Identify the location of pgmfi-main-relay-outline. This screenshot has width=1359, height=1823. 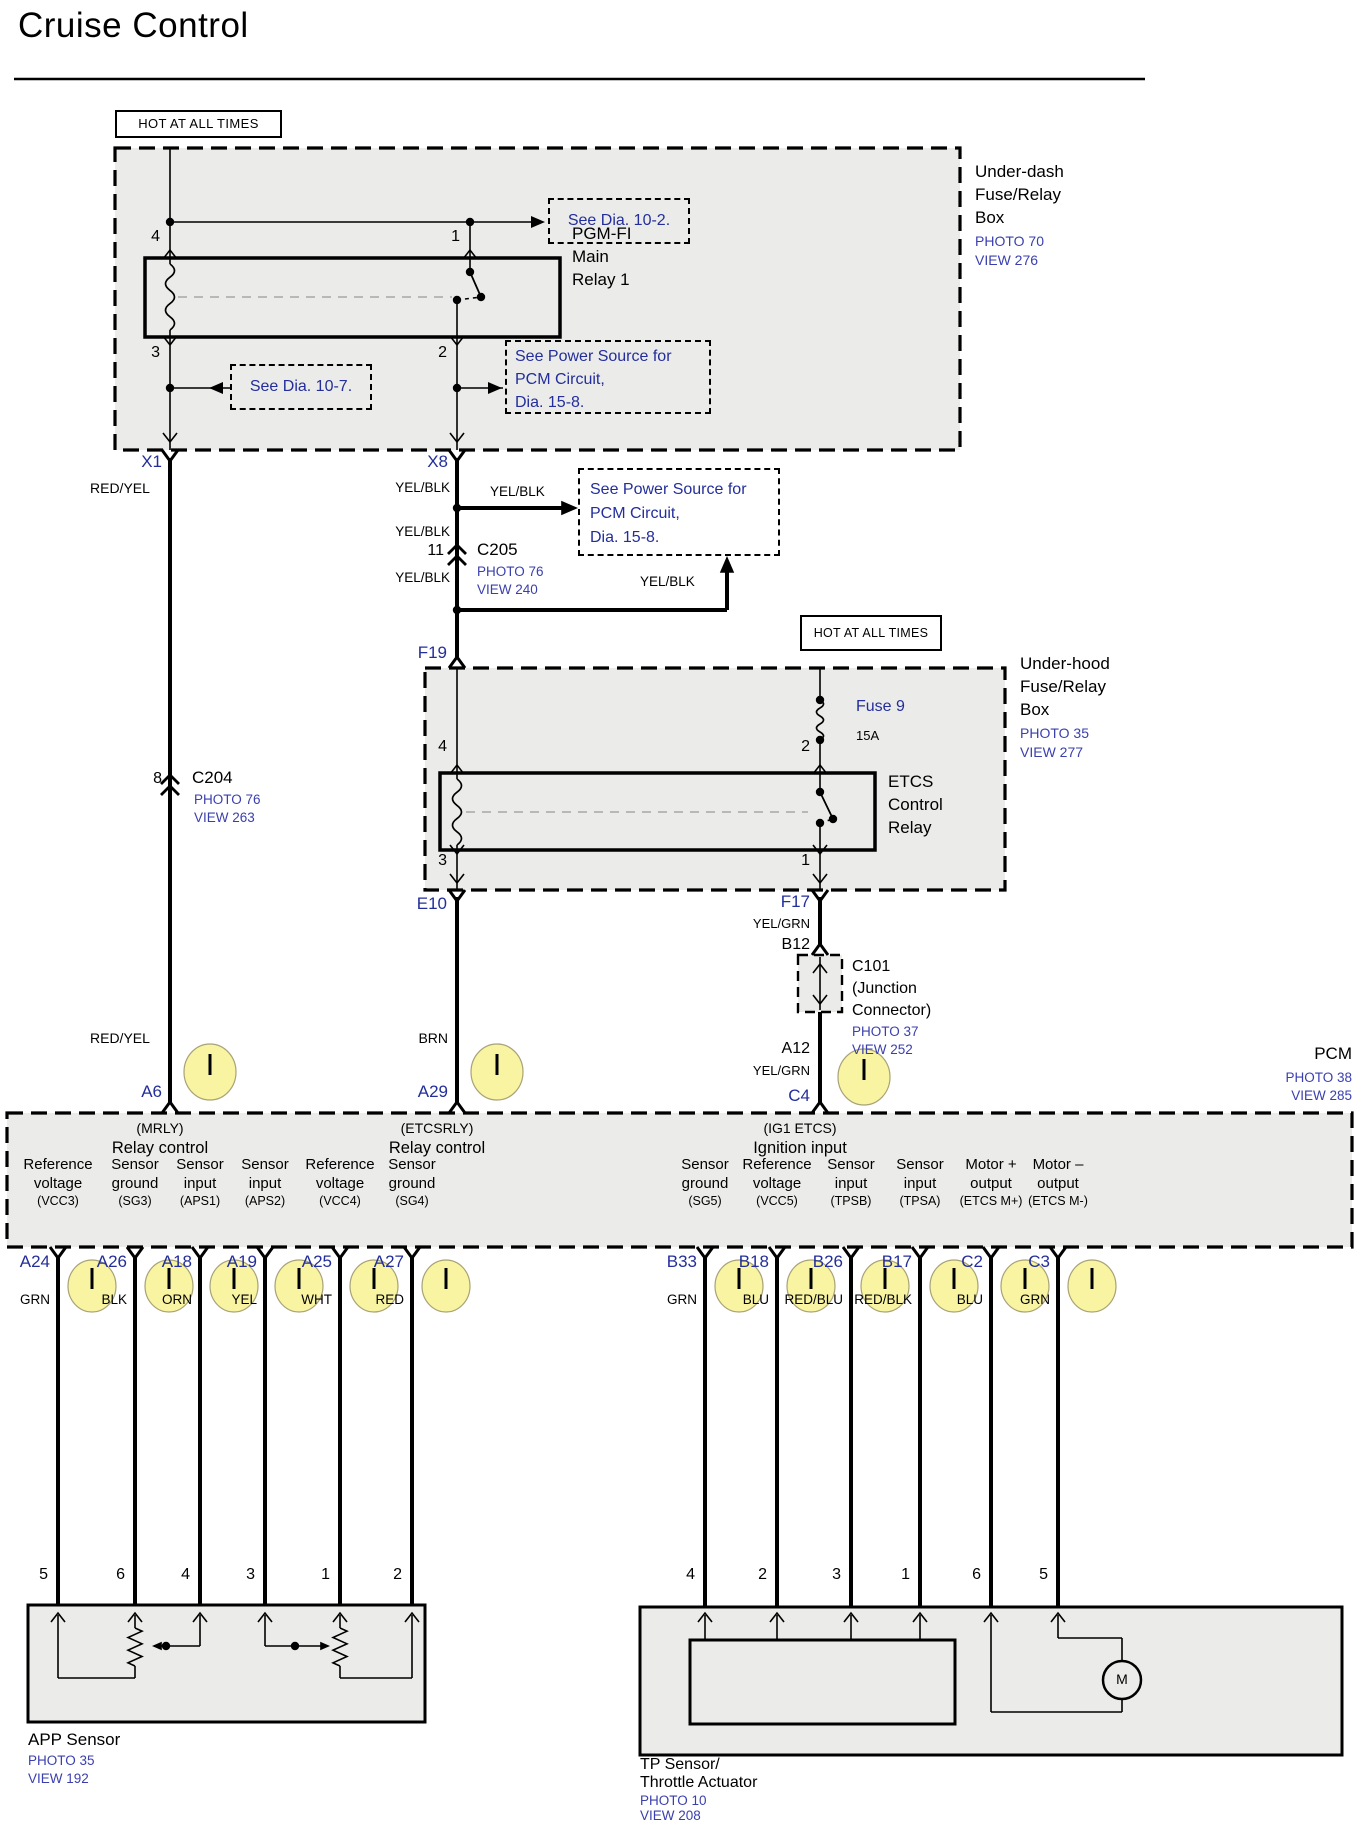
(352, 297).